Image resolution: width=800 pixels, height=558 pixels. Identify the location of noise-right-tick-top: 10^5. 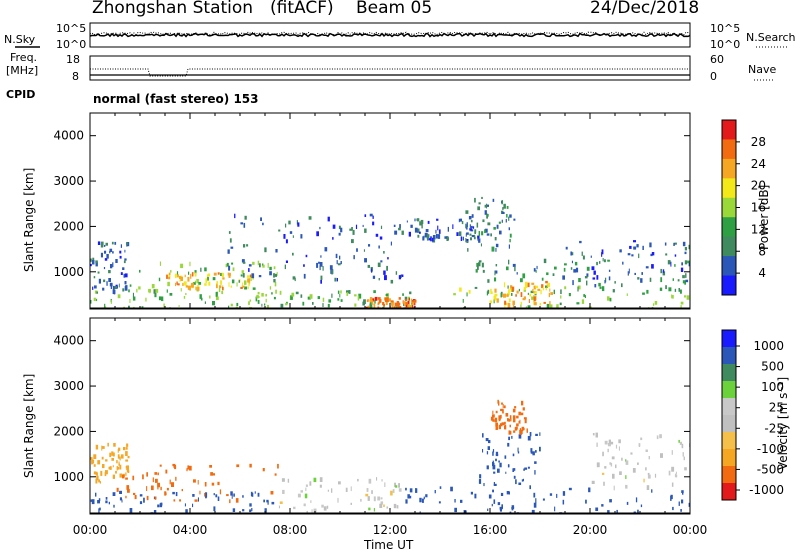
(725, 28).